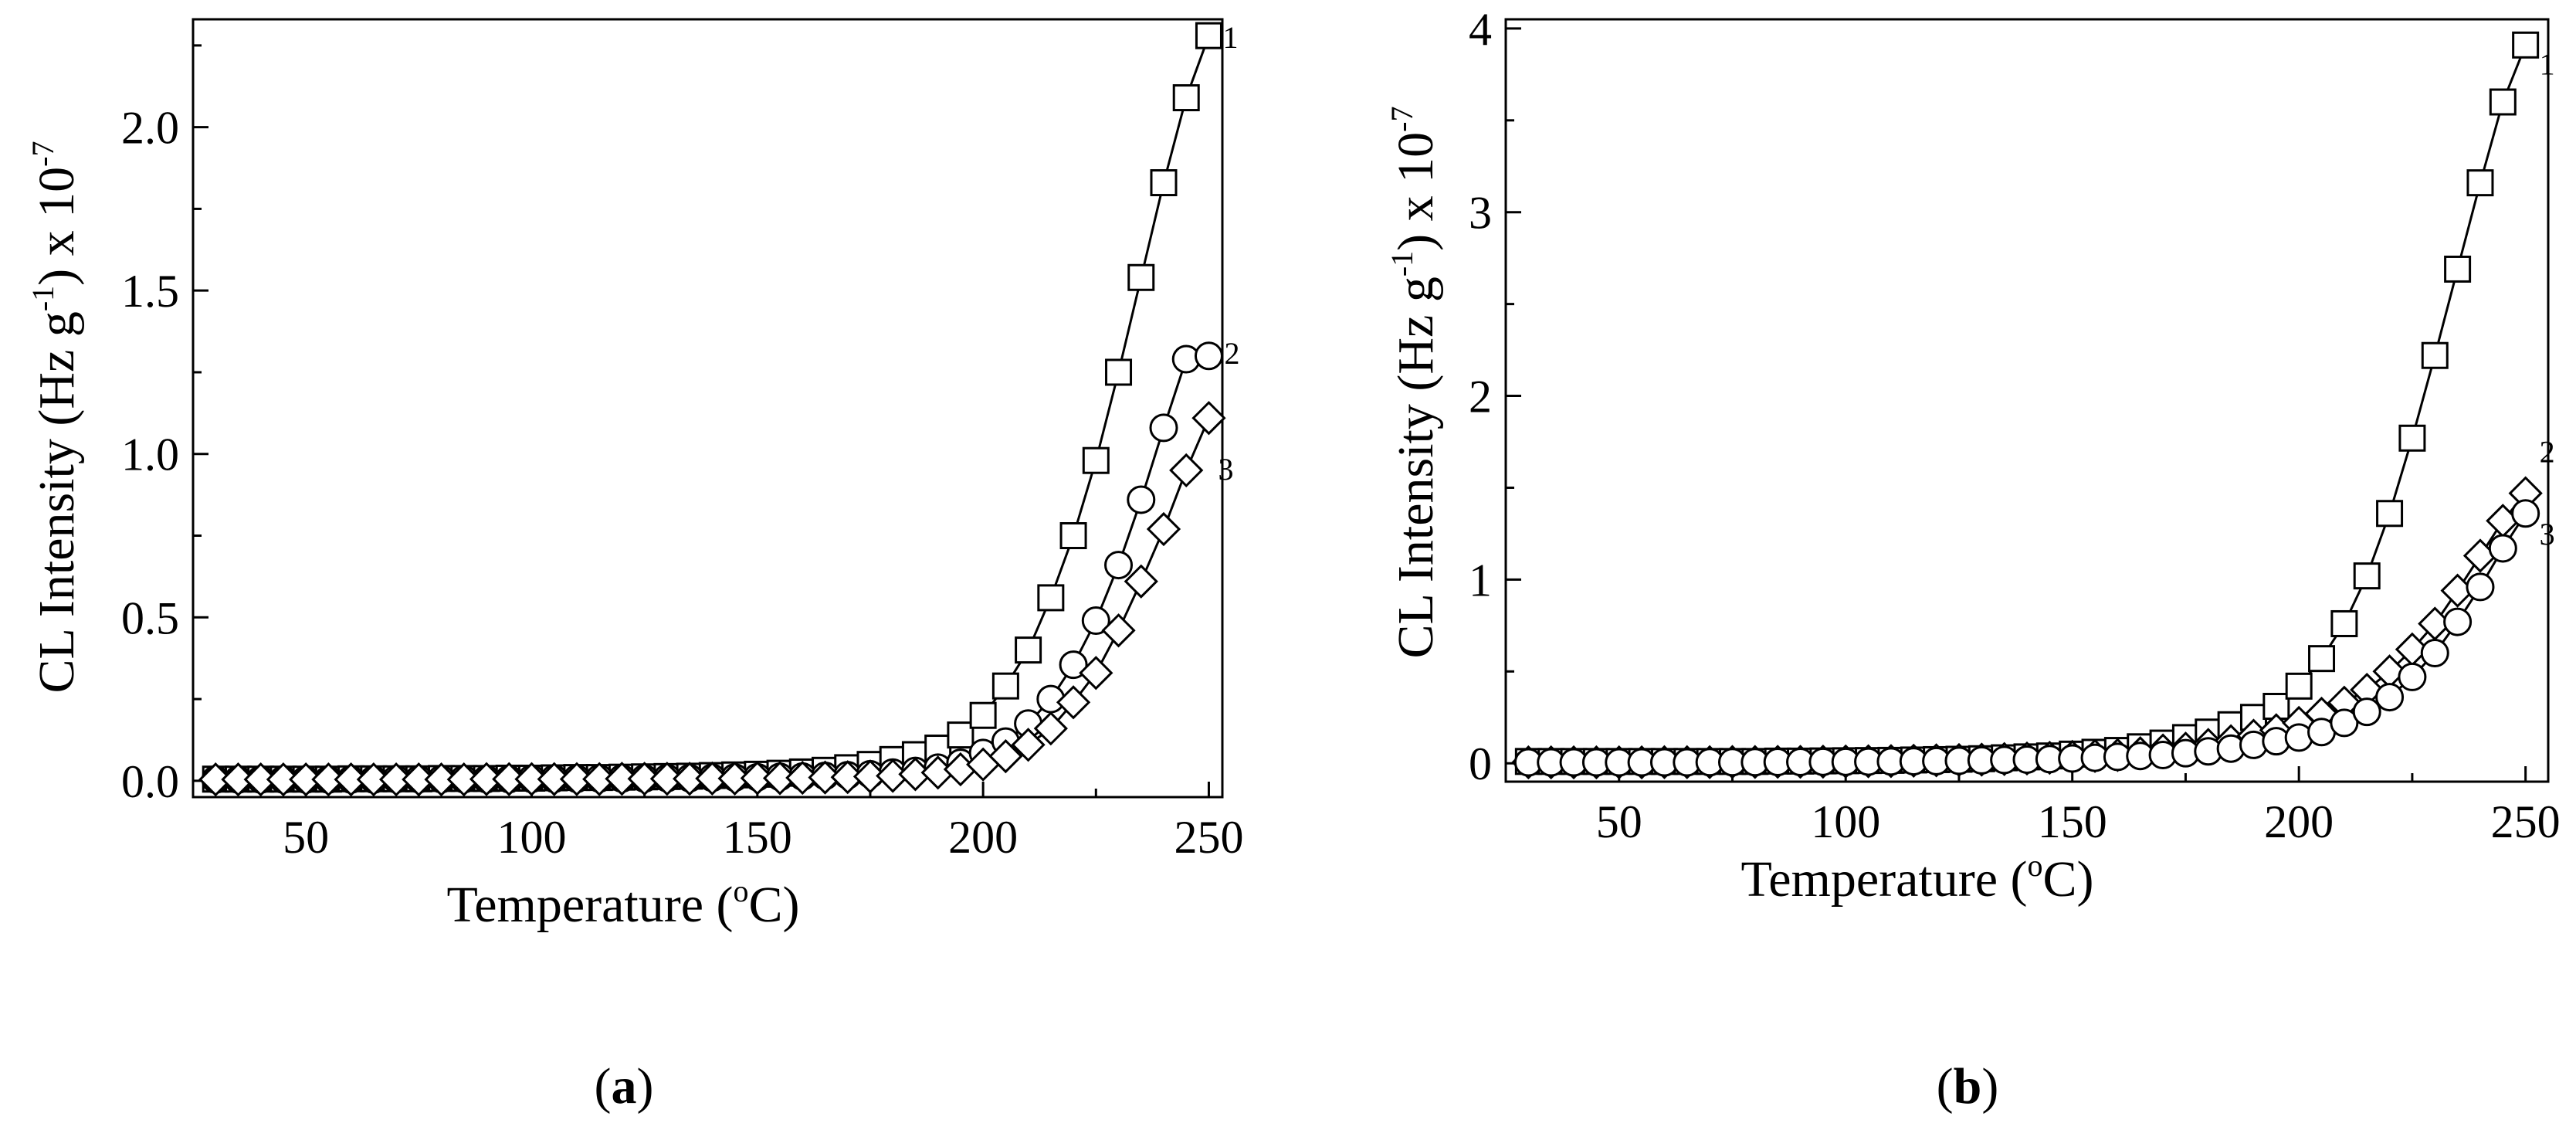  I want to click on panel-a-x-tick-label: 150, so click(757, 837).